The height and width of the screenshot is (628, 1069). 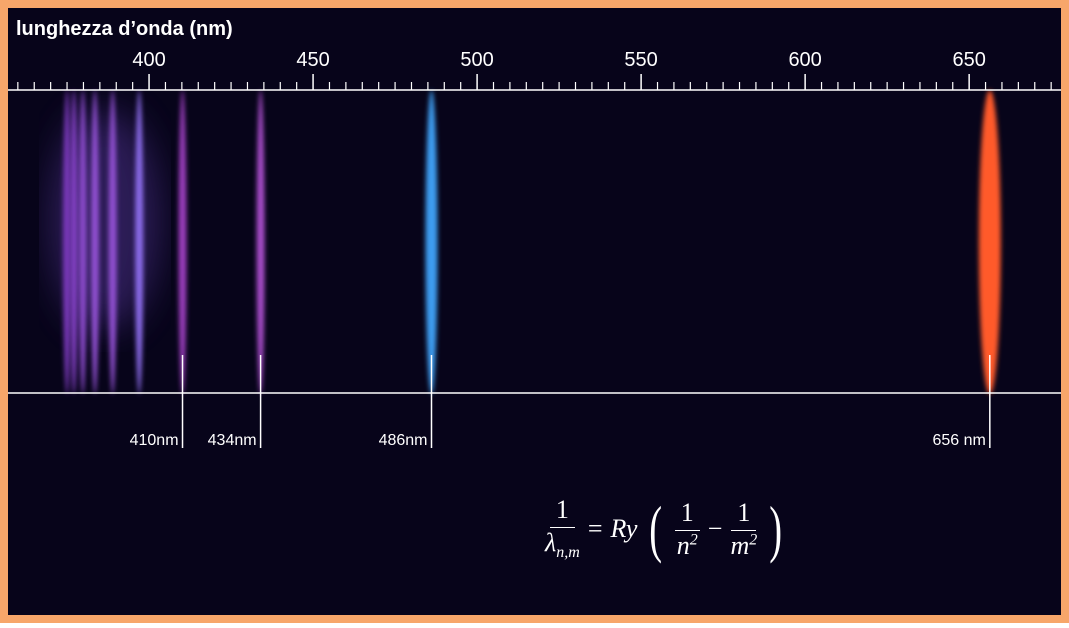 I want to click on fraction: 1 λn,m, so click(x=562, y=528).